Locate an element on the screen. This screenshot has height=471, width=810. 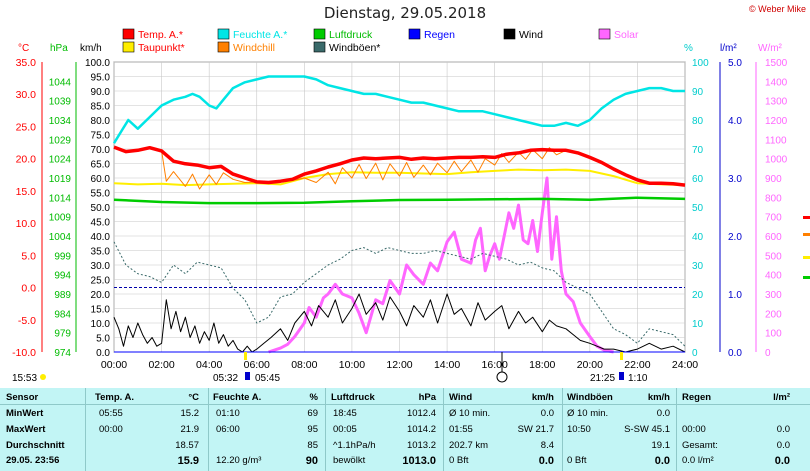
wind-tick-label: 45.0 is located at coordinates (101, 223).